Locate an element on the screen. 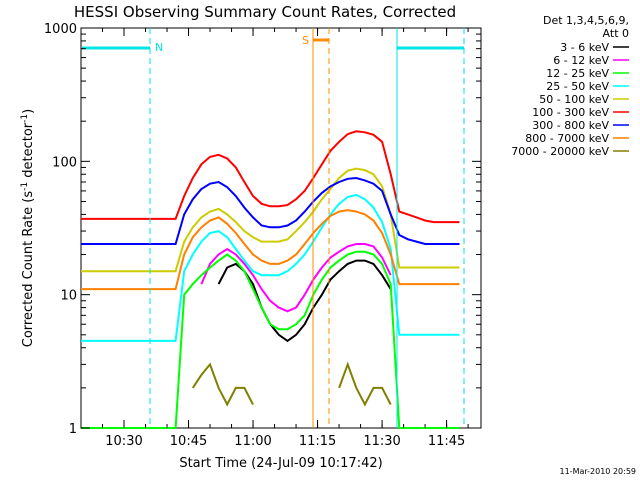  y-tick-label-0: 1 is located at coordinates (73, 429).